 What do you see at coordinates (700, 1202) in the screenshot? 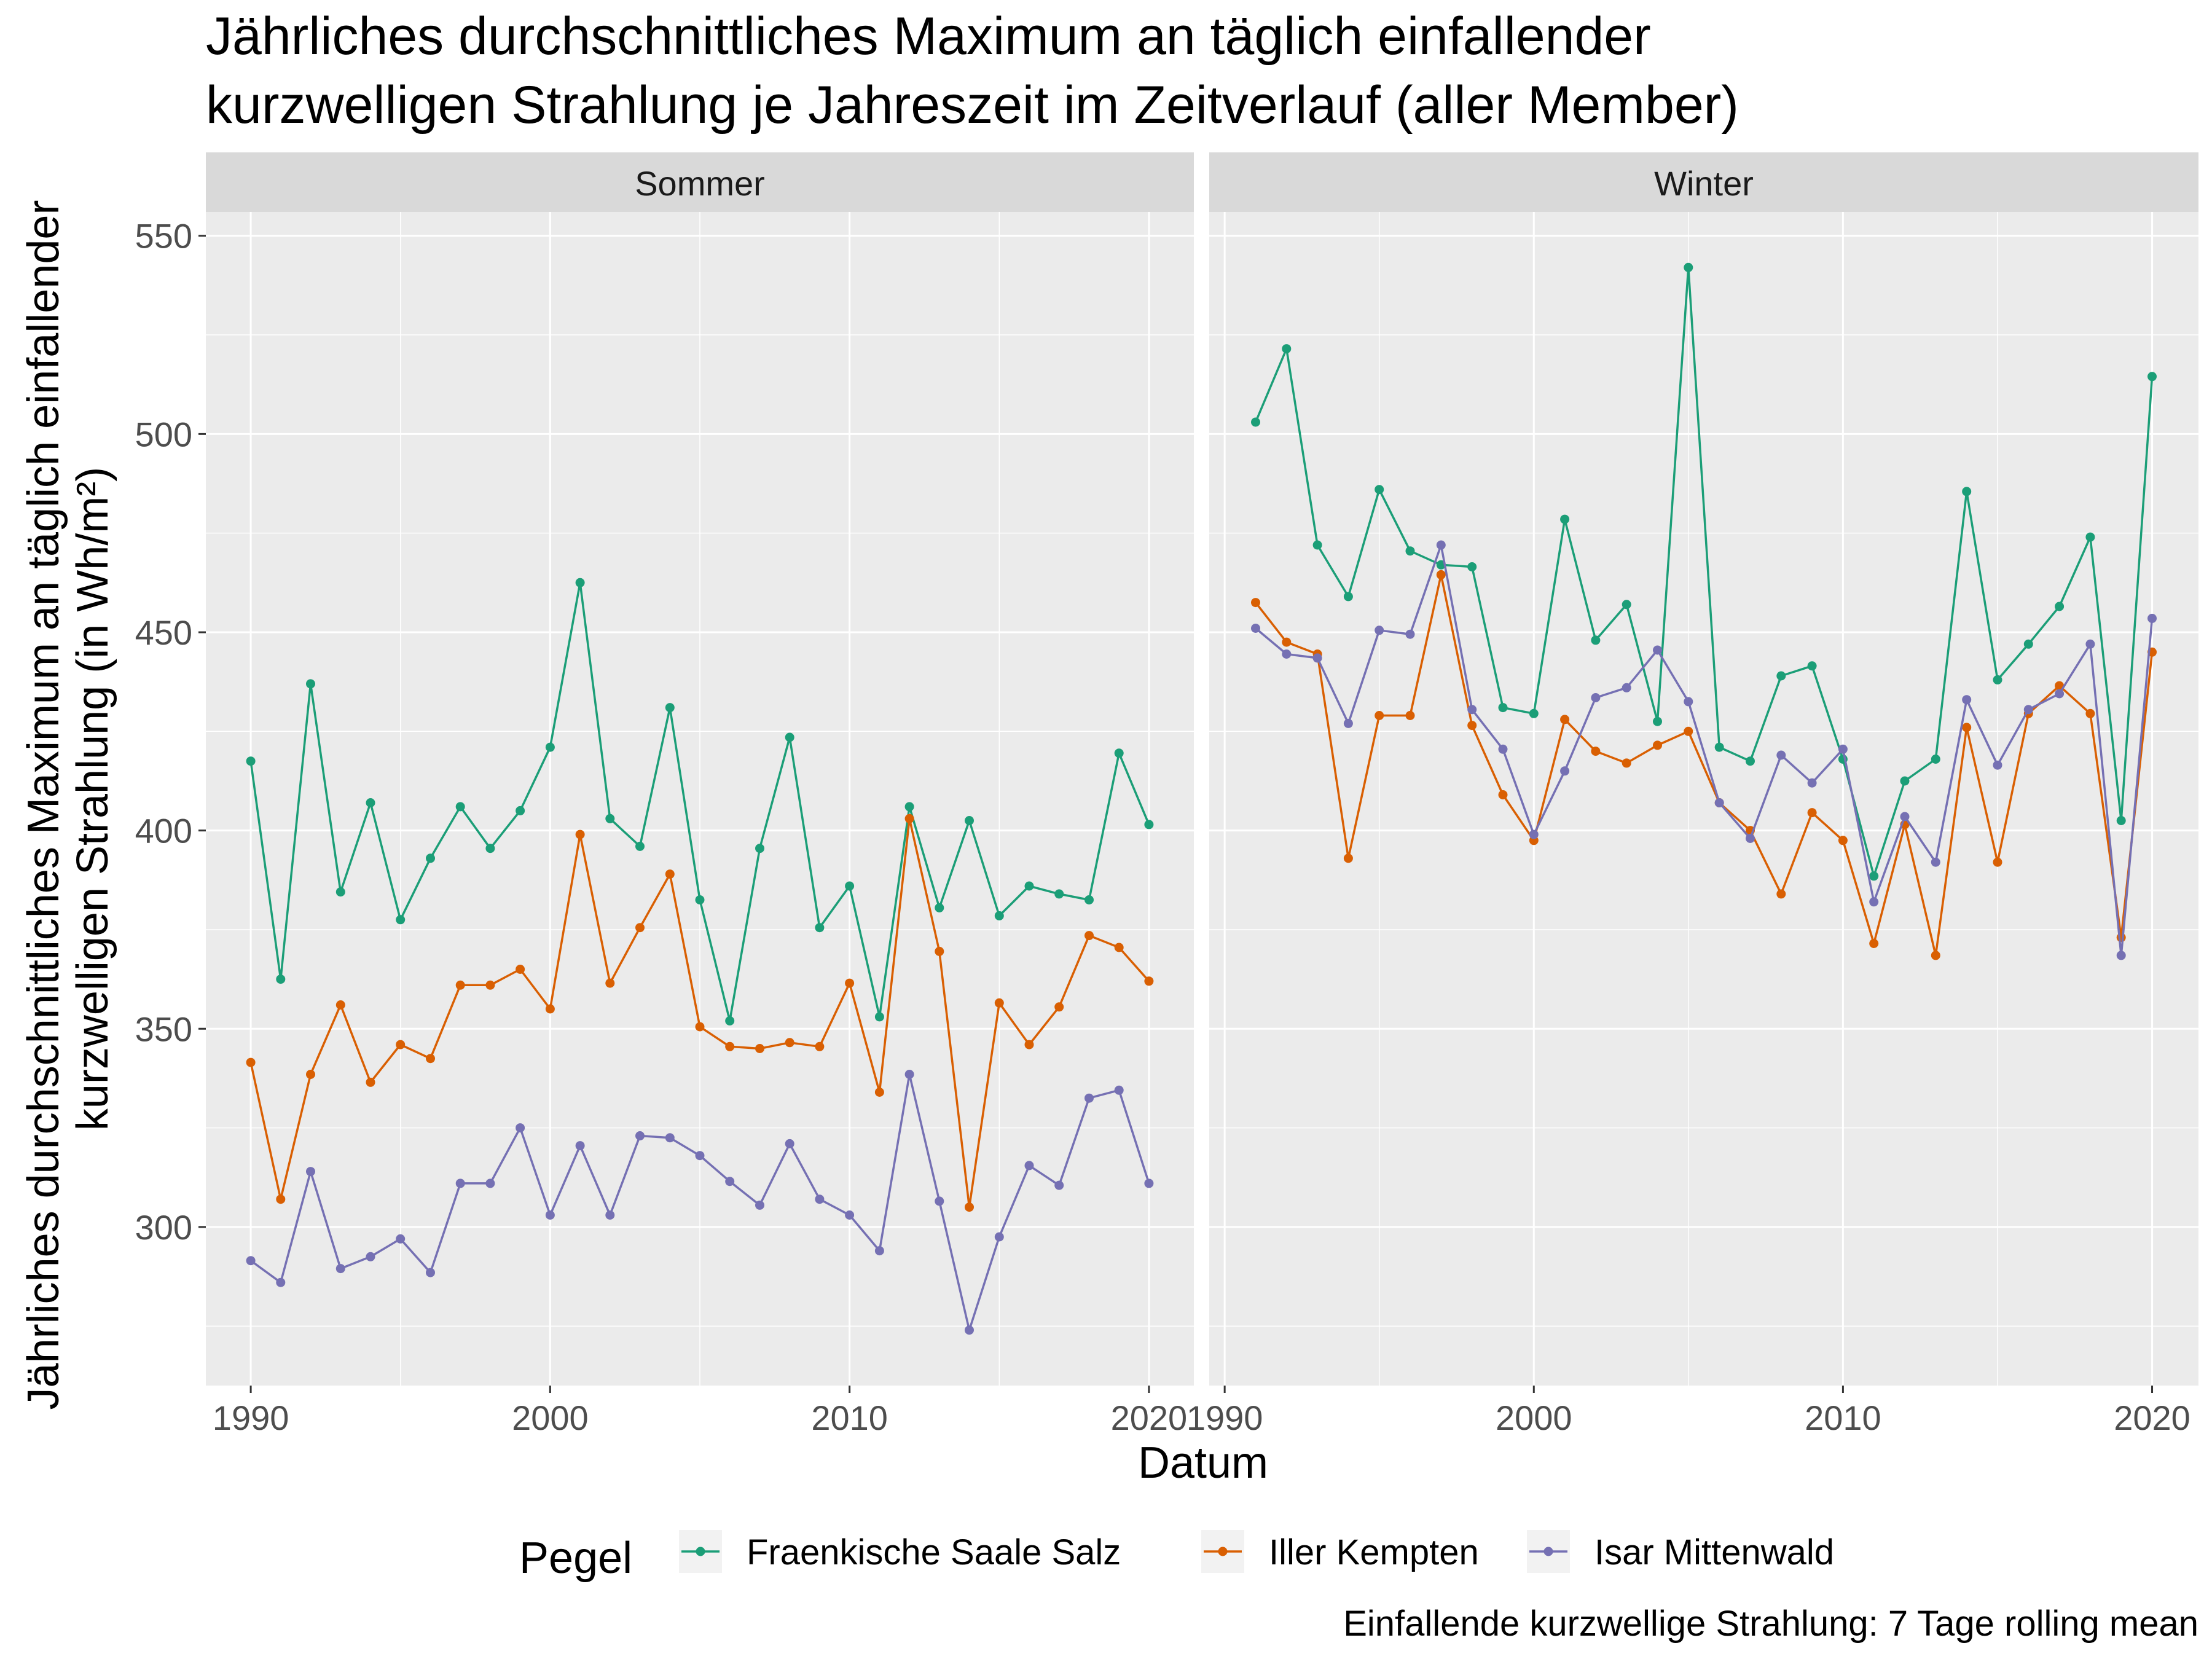
I see `series-isar-mittenwald-sommer` at bounding box center [700, 1202].